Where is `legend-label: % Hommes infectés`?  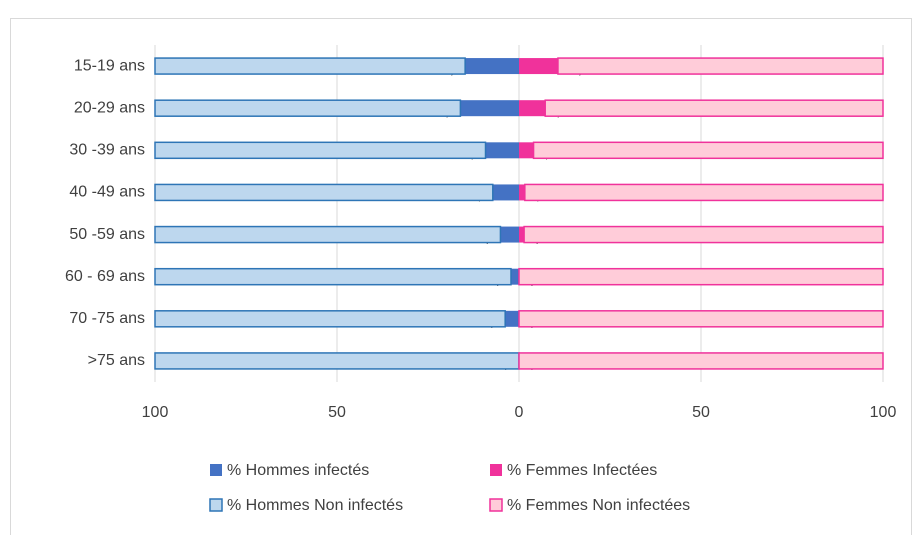 legend-label: % Hommes infectés is located at coordinates (298, 470).